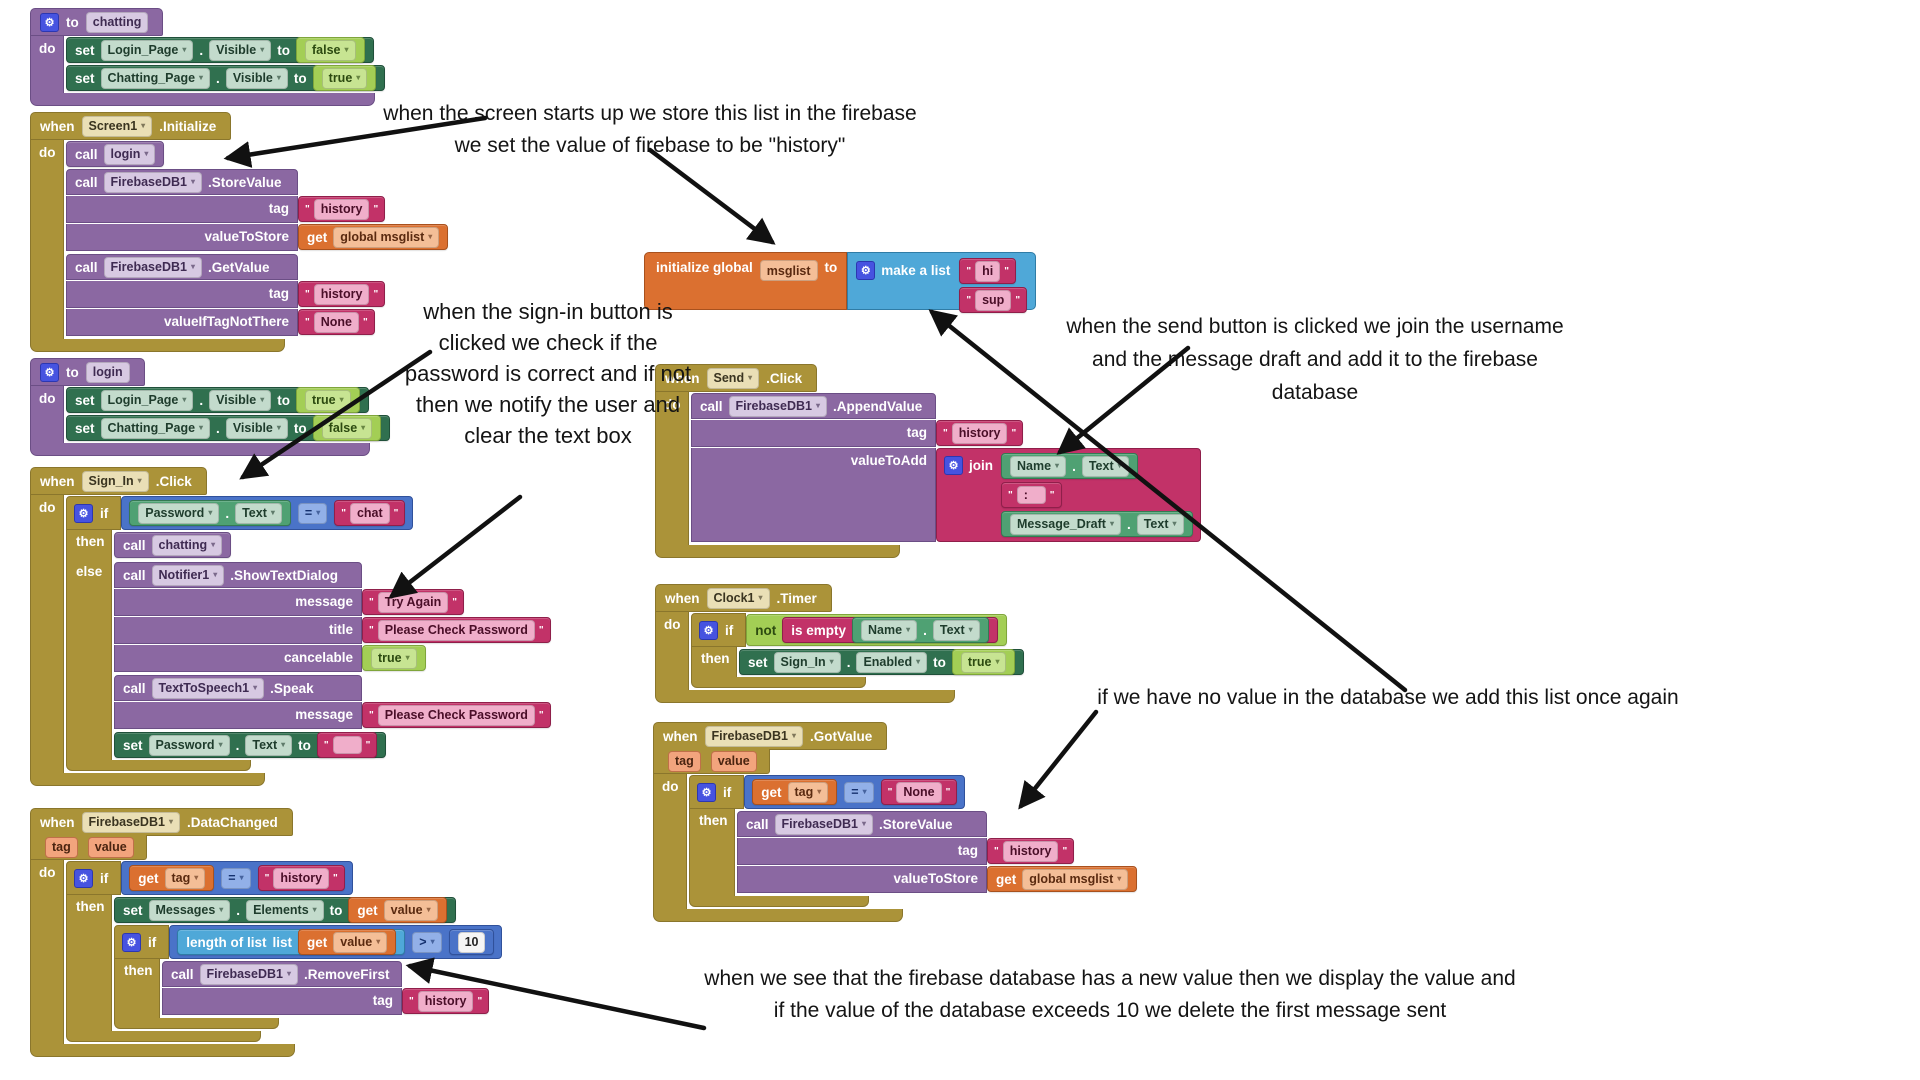 The height and width of the screenshot is (1080, 1920). I want to click on component-dropdown: Login_Page ▾, so click(147, 400).